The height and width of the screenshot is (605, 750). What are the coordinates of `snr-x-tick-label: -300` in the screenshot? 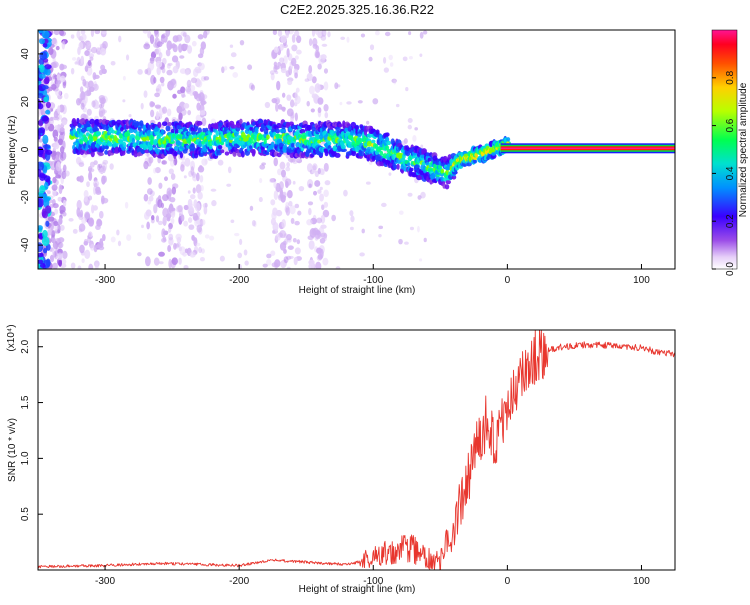 It's located at (105, 581).